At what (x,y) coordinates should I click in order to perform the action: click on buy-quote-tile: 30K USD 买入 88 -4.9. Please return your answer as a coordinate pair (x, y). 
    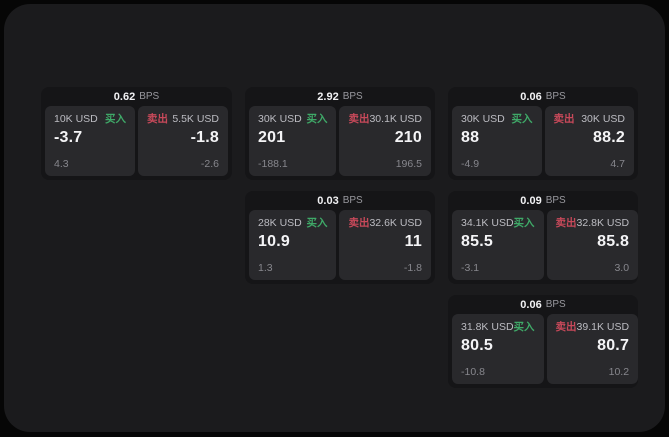
    Looking at the image, I should click on (497, 141).